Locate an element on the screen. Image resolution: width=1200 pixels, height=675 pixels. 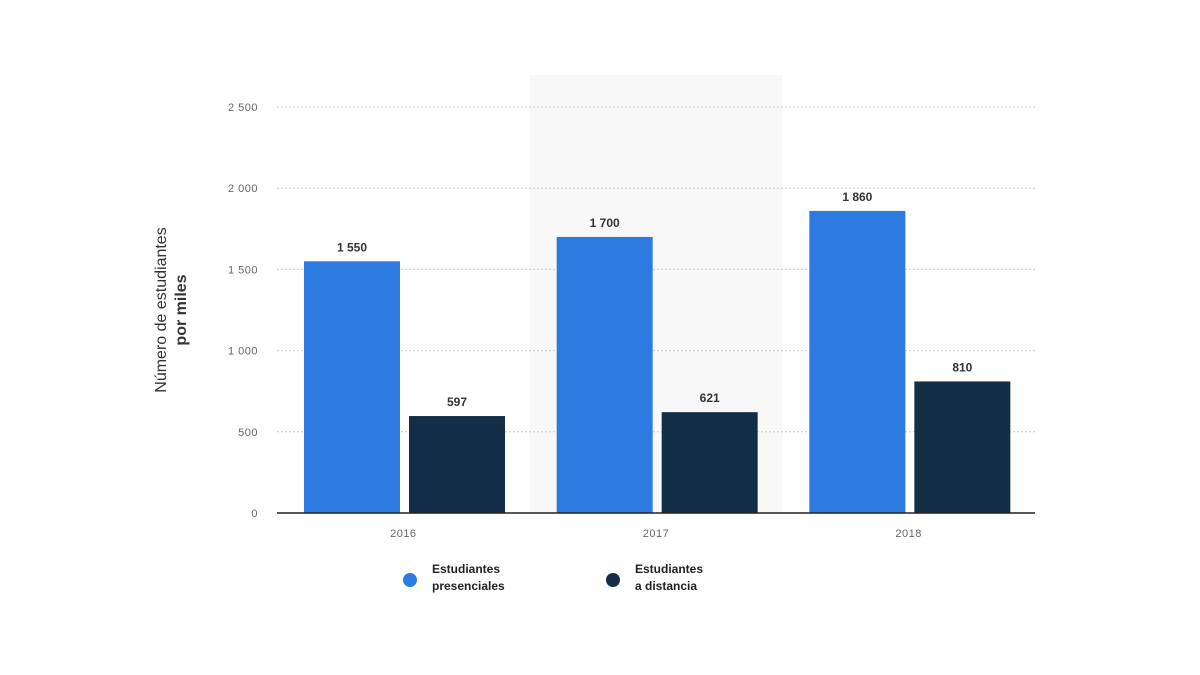
data-label: 1 860 is located at coordinates (857, 197).